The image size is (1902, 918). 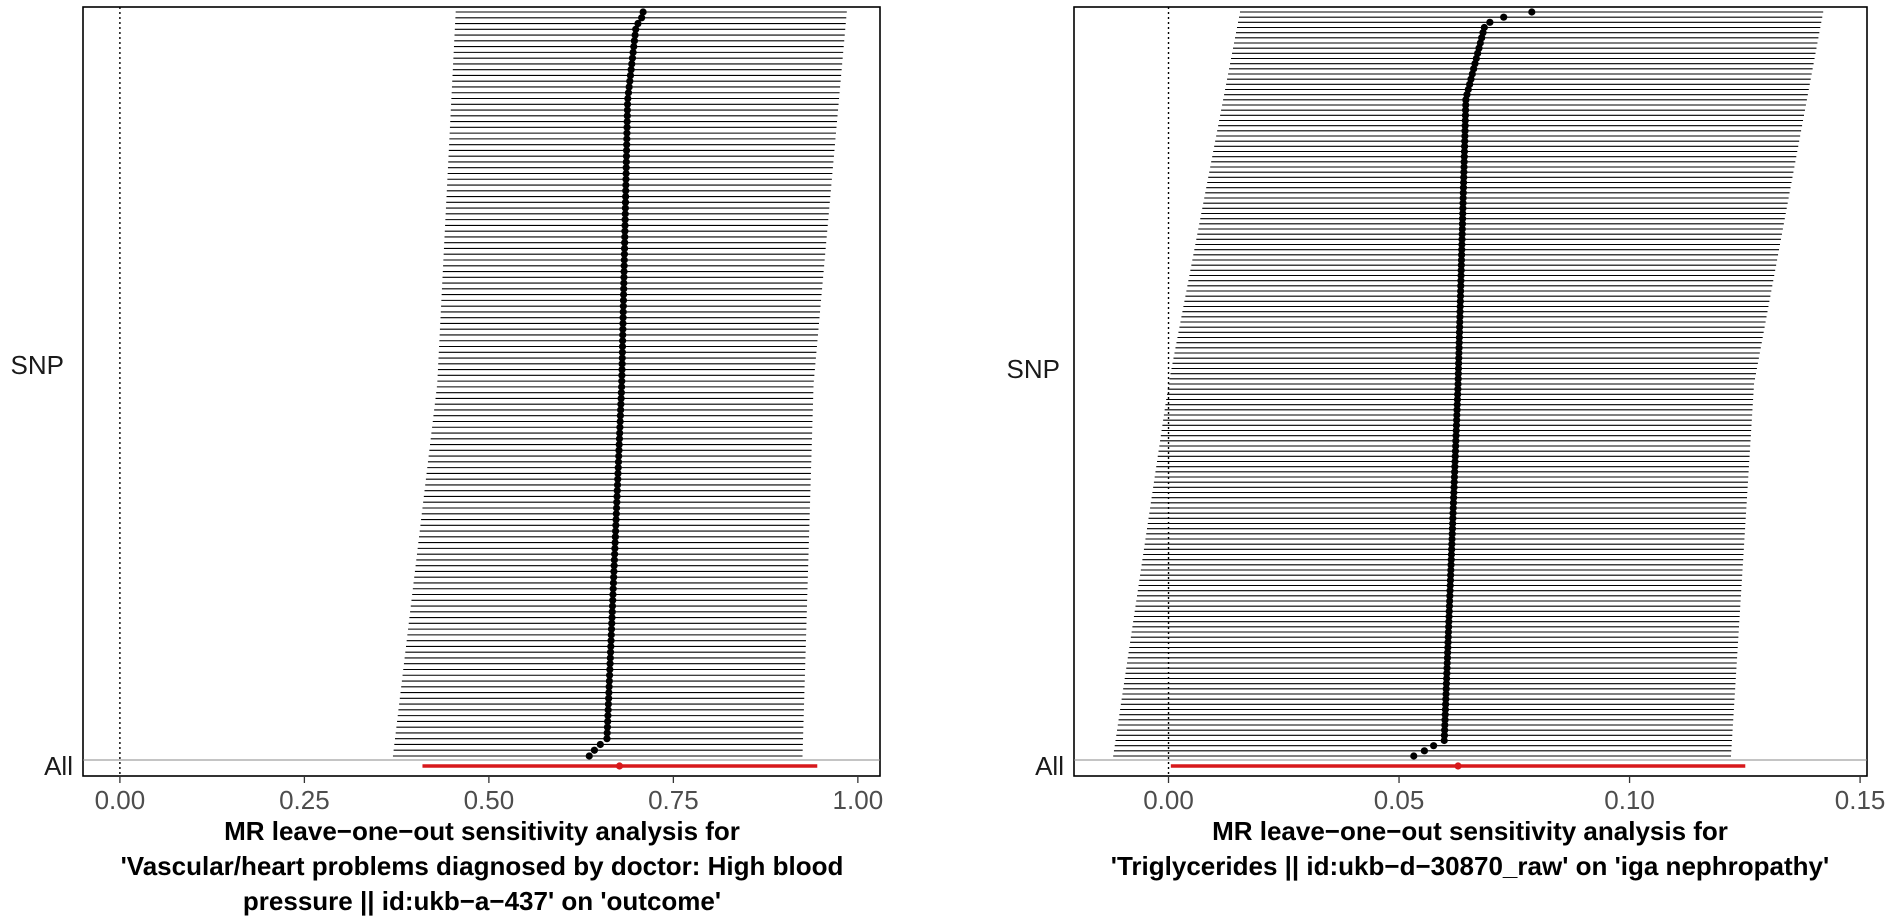 I want to click on x-tick-label: 0.15, so click(x=1860, y=800).